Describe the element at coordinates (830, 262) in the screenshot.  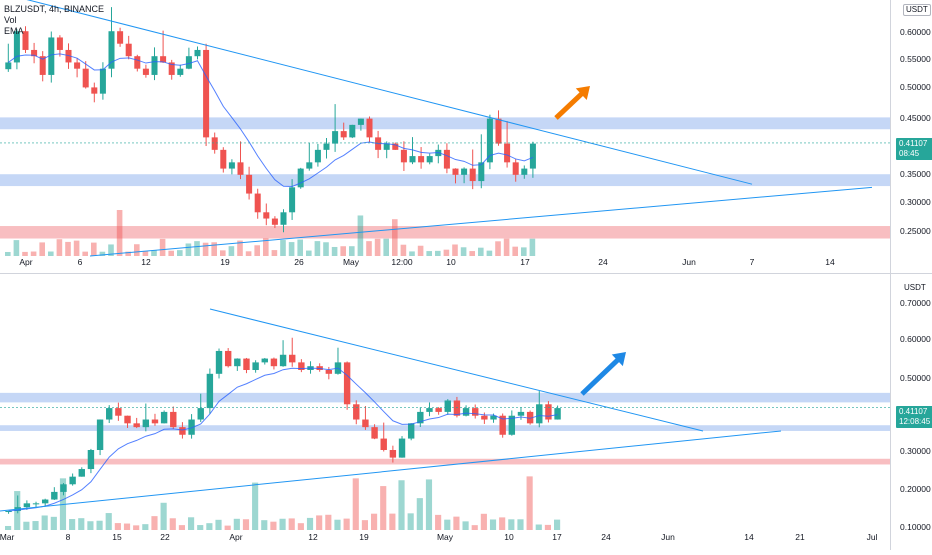
I see `top-time-axis-label: 14` at that location.